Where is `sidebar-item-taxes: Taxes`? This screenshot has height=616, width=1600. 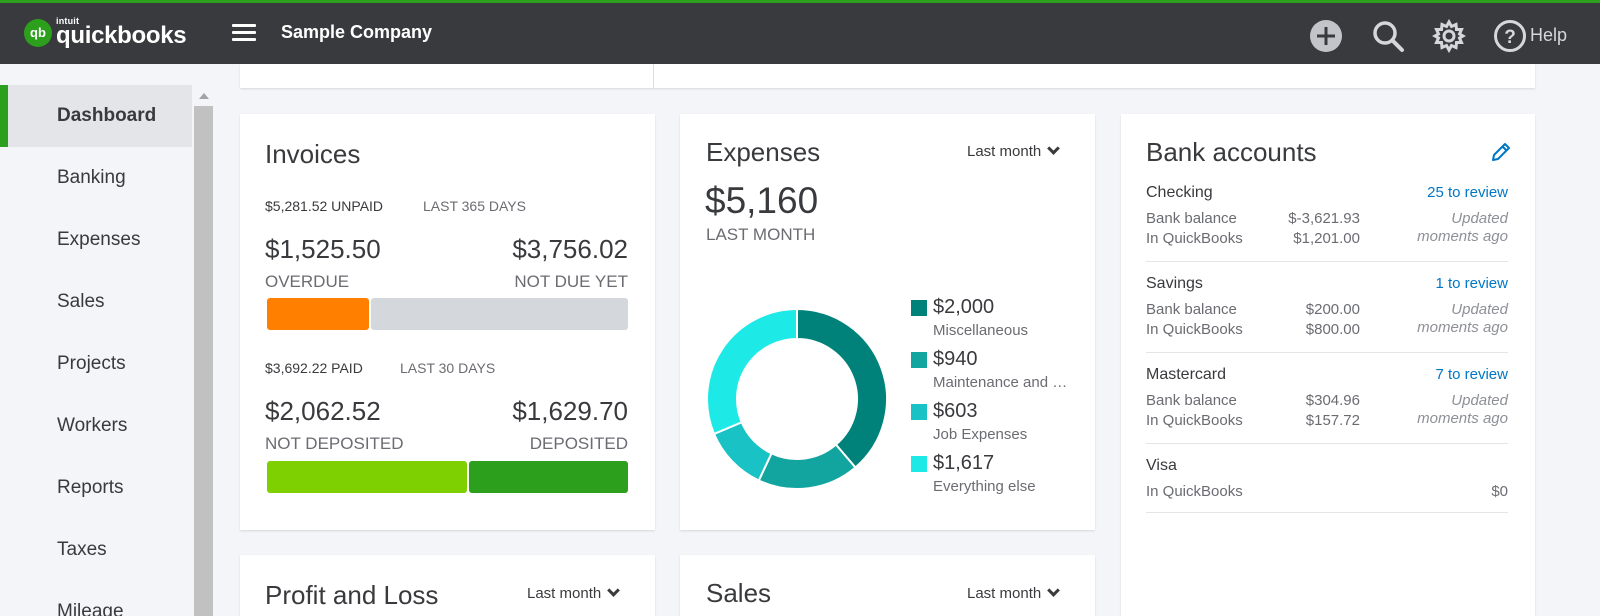
sidebar-item-taxes: Taxes is located at coordinates (82, 549).